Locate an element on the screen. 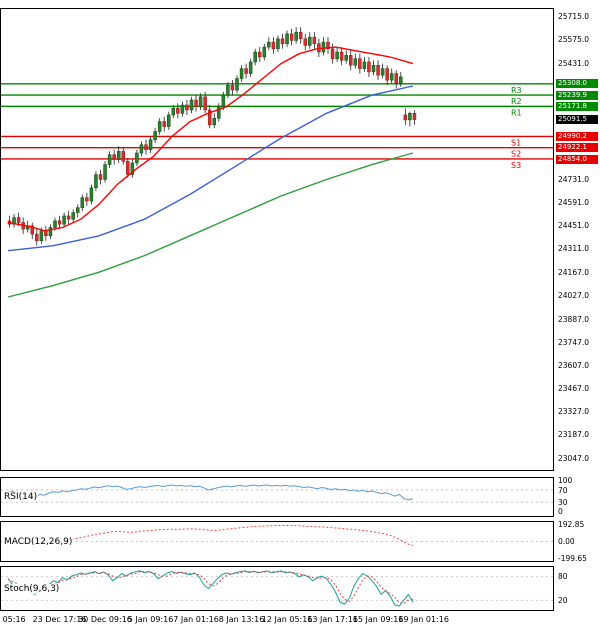 This screenshot has width=600, height=633. time-axis-label: 05:16 is located at coordinates (14, 619).